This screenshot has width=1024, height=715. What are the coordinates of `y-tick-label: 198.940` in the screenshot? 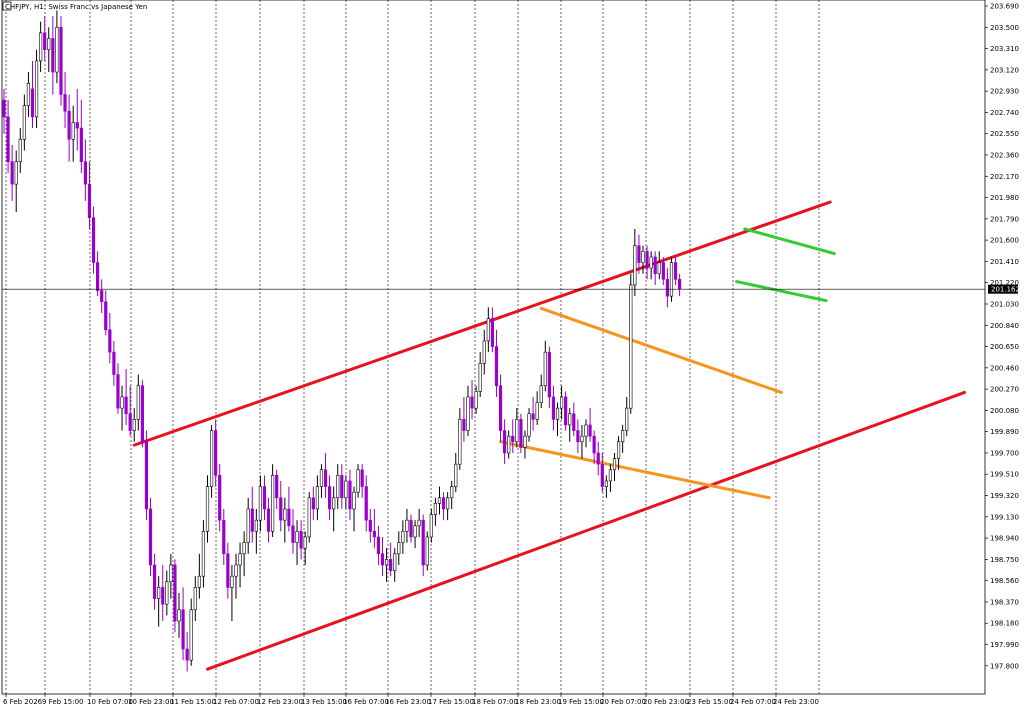 It's located at (1004, 539).